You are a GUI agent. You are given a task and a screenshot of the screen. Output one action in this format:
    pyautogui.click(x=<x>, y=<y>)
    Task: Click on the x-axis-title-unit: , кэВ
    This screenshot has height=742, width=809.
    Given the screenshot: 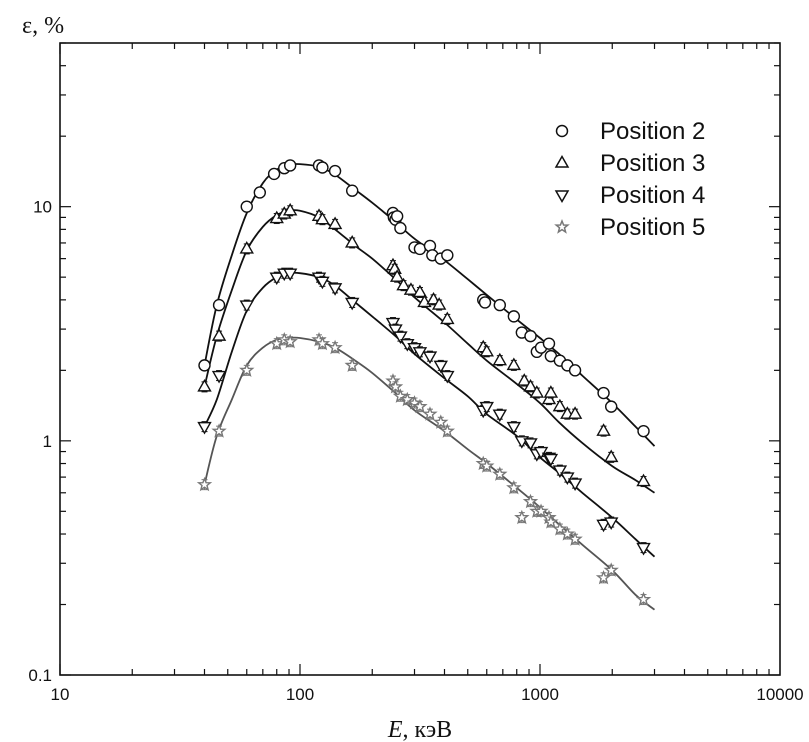 What is the action you would take?
    pyautogui.click(x=428, y=729)
    